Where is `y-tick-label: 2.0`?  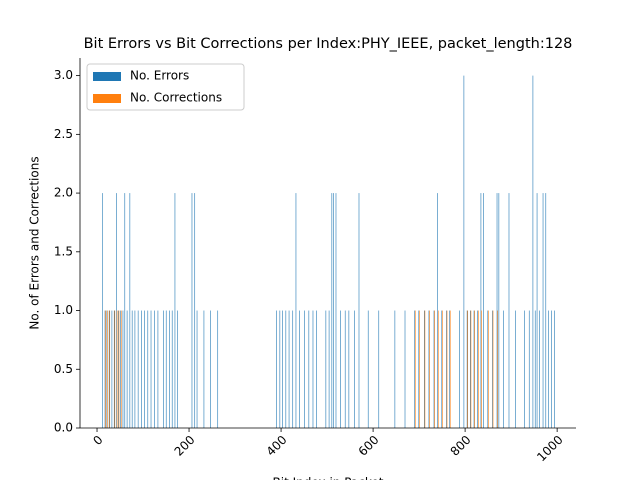 y-tick-label: 2.0 is located at coordinates (63, 193).